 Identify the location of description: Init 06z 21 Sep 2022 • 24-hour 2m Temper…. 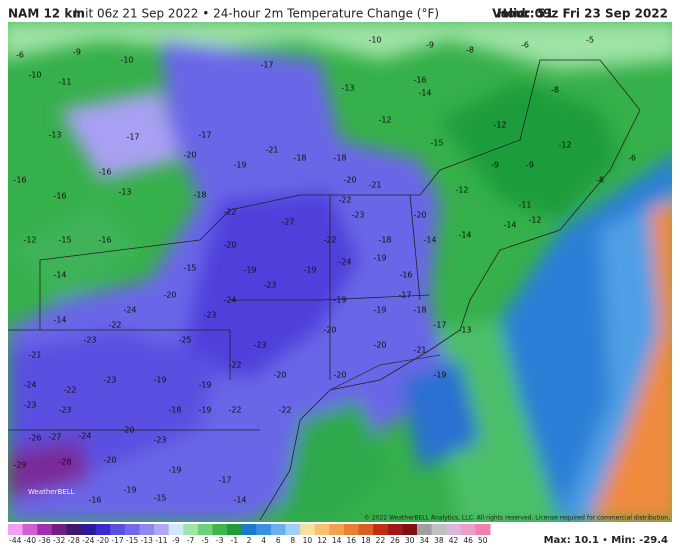
(256, 14).